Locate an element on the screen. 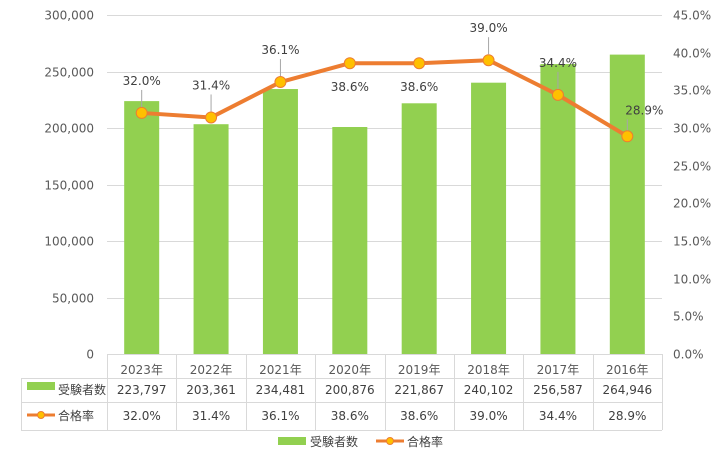 The width and height of the screenshot is (723, 469). x-tick-label: 2020年 is located at coordinates (350, 370).